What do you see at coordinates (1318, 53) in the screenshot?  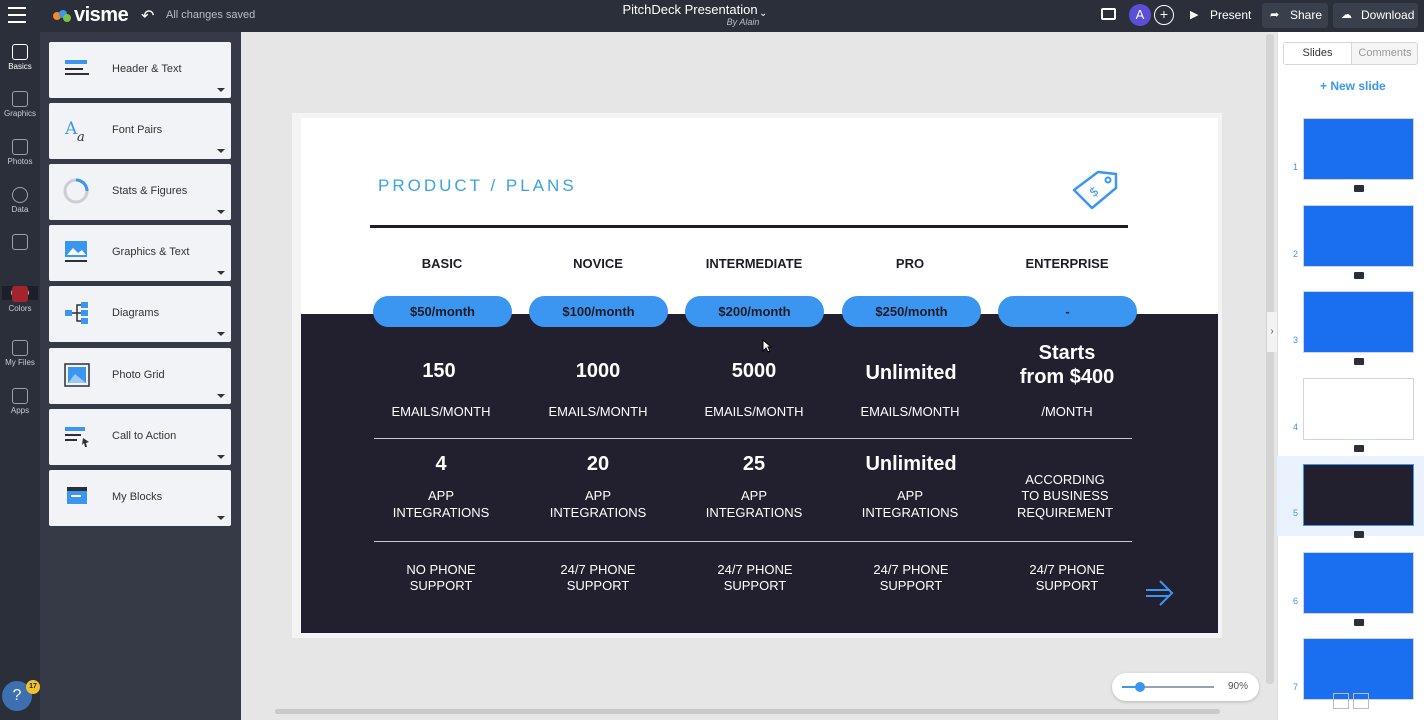 I see `tab-slides: Slides` at bounding box center [1318, 53].